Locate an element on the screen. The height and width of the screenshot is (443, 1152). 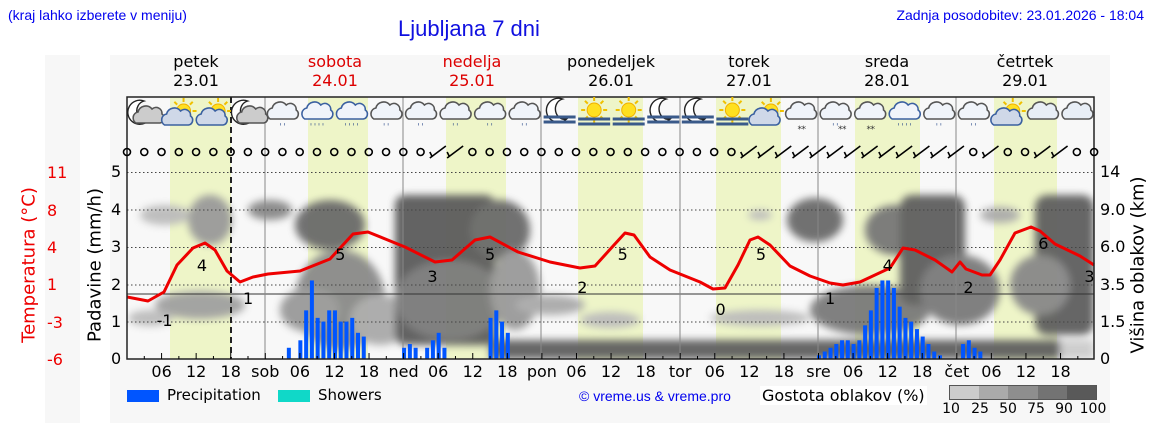
page-title: Ljubljana 7 dni is located at coordinates (469, 28).